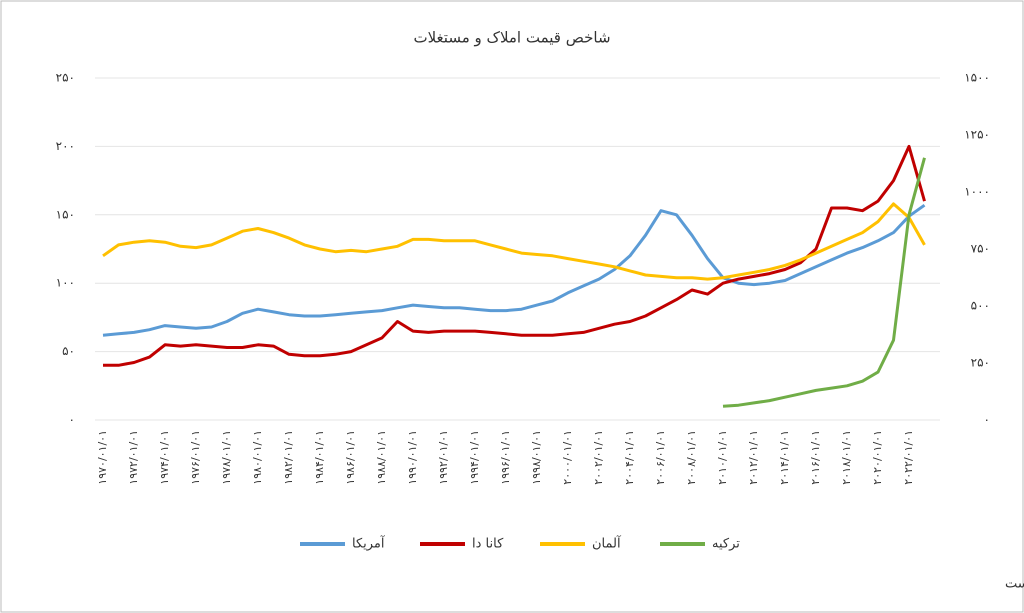  I want to click on x-tick-label: ۱۹۸۰/۰۱/۰۱, so click(257, 457).